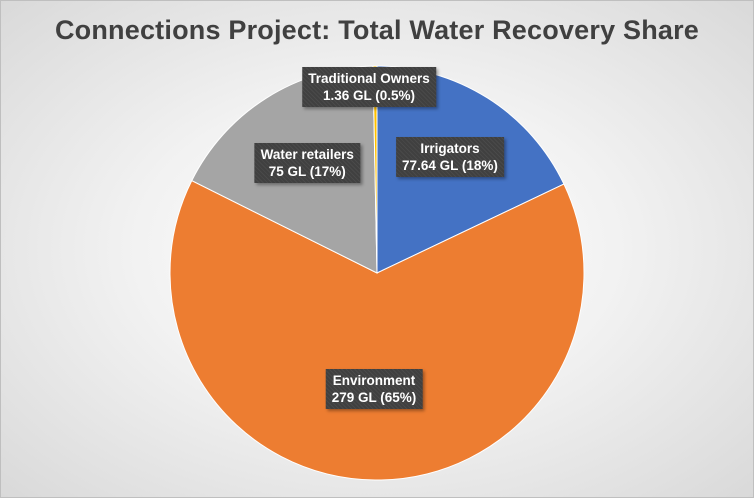 The image size is (754, 498). I want to click on data-label-water-retailers: Water retailers 75 GL (17%), so click(307, 162).